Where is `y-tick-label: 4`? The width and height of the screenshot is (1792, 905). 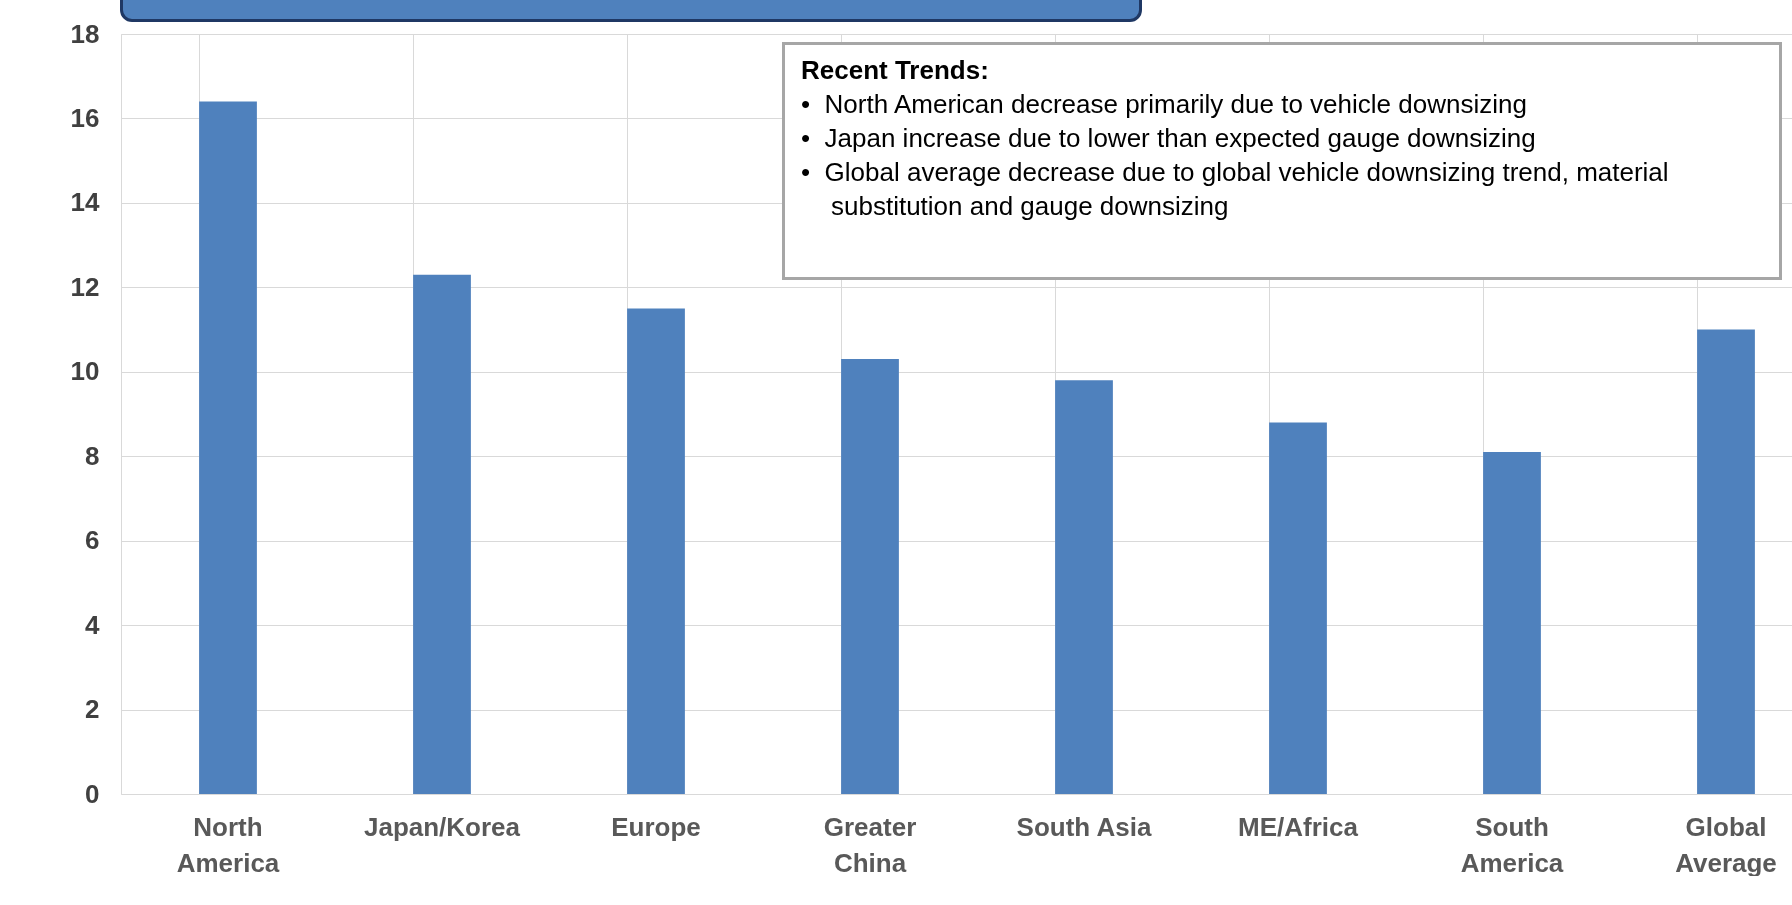
y-tick-label: 4 is located at coordinates (93, 624).